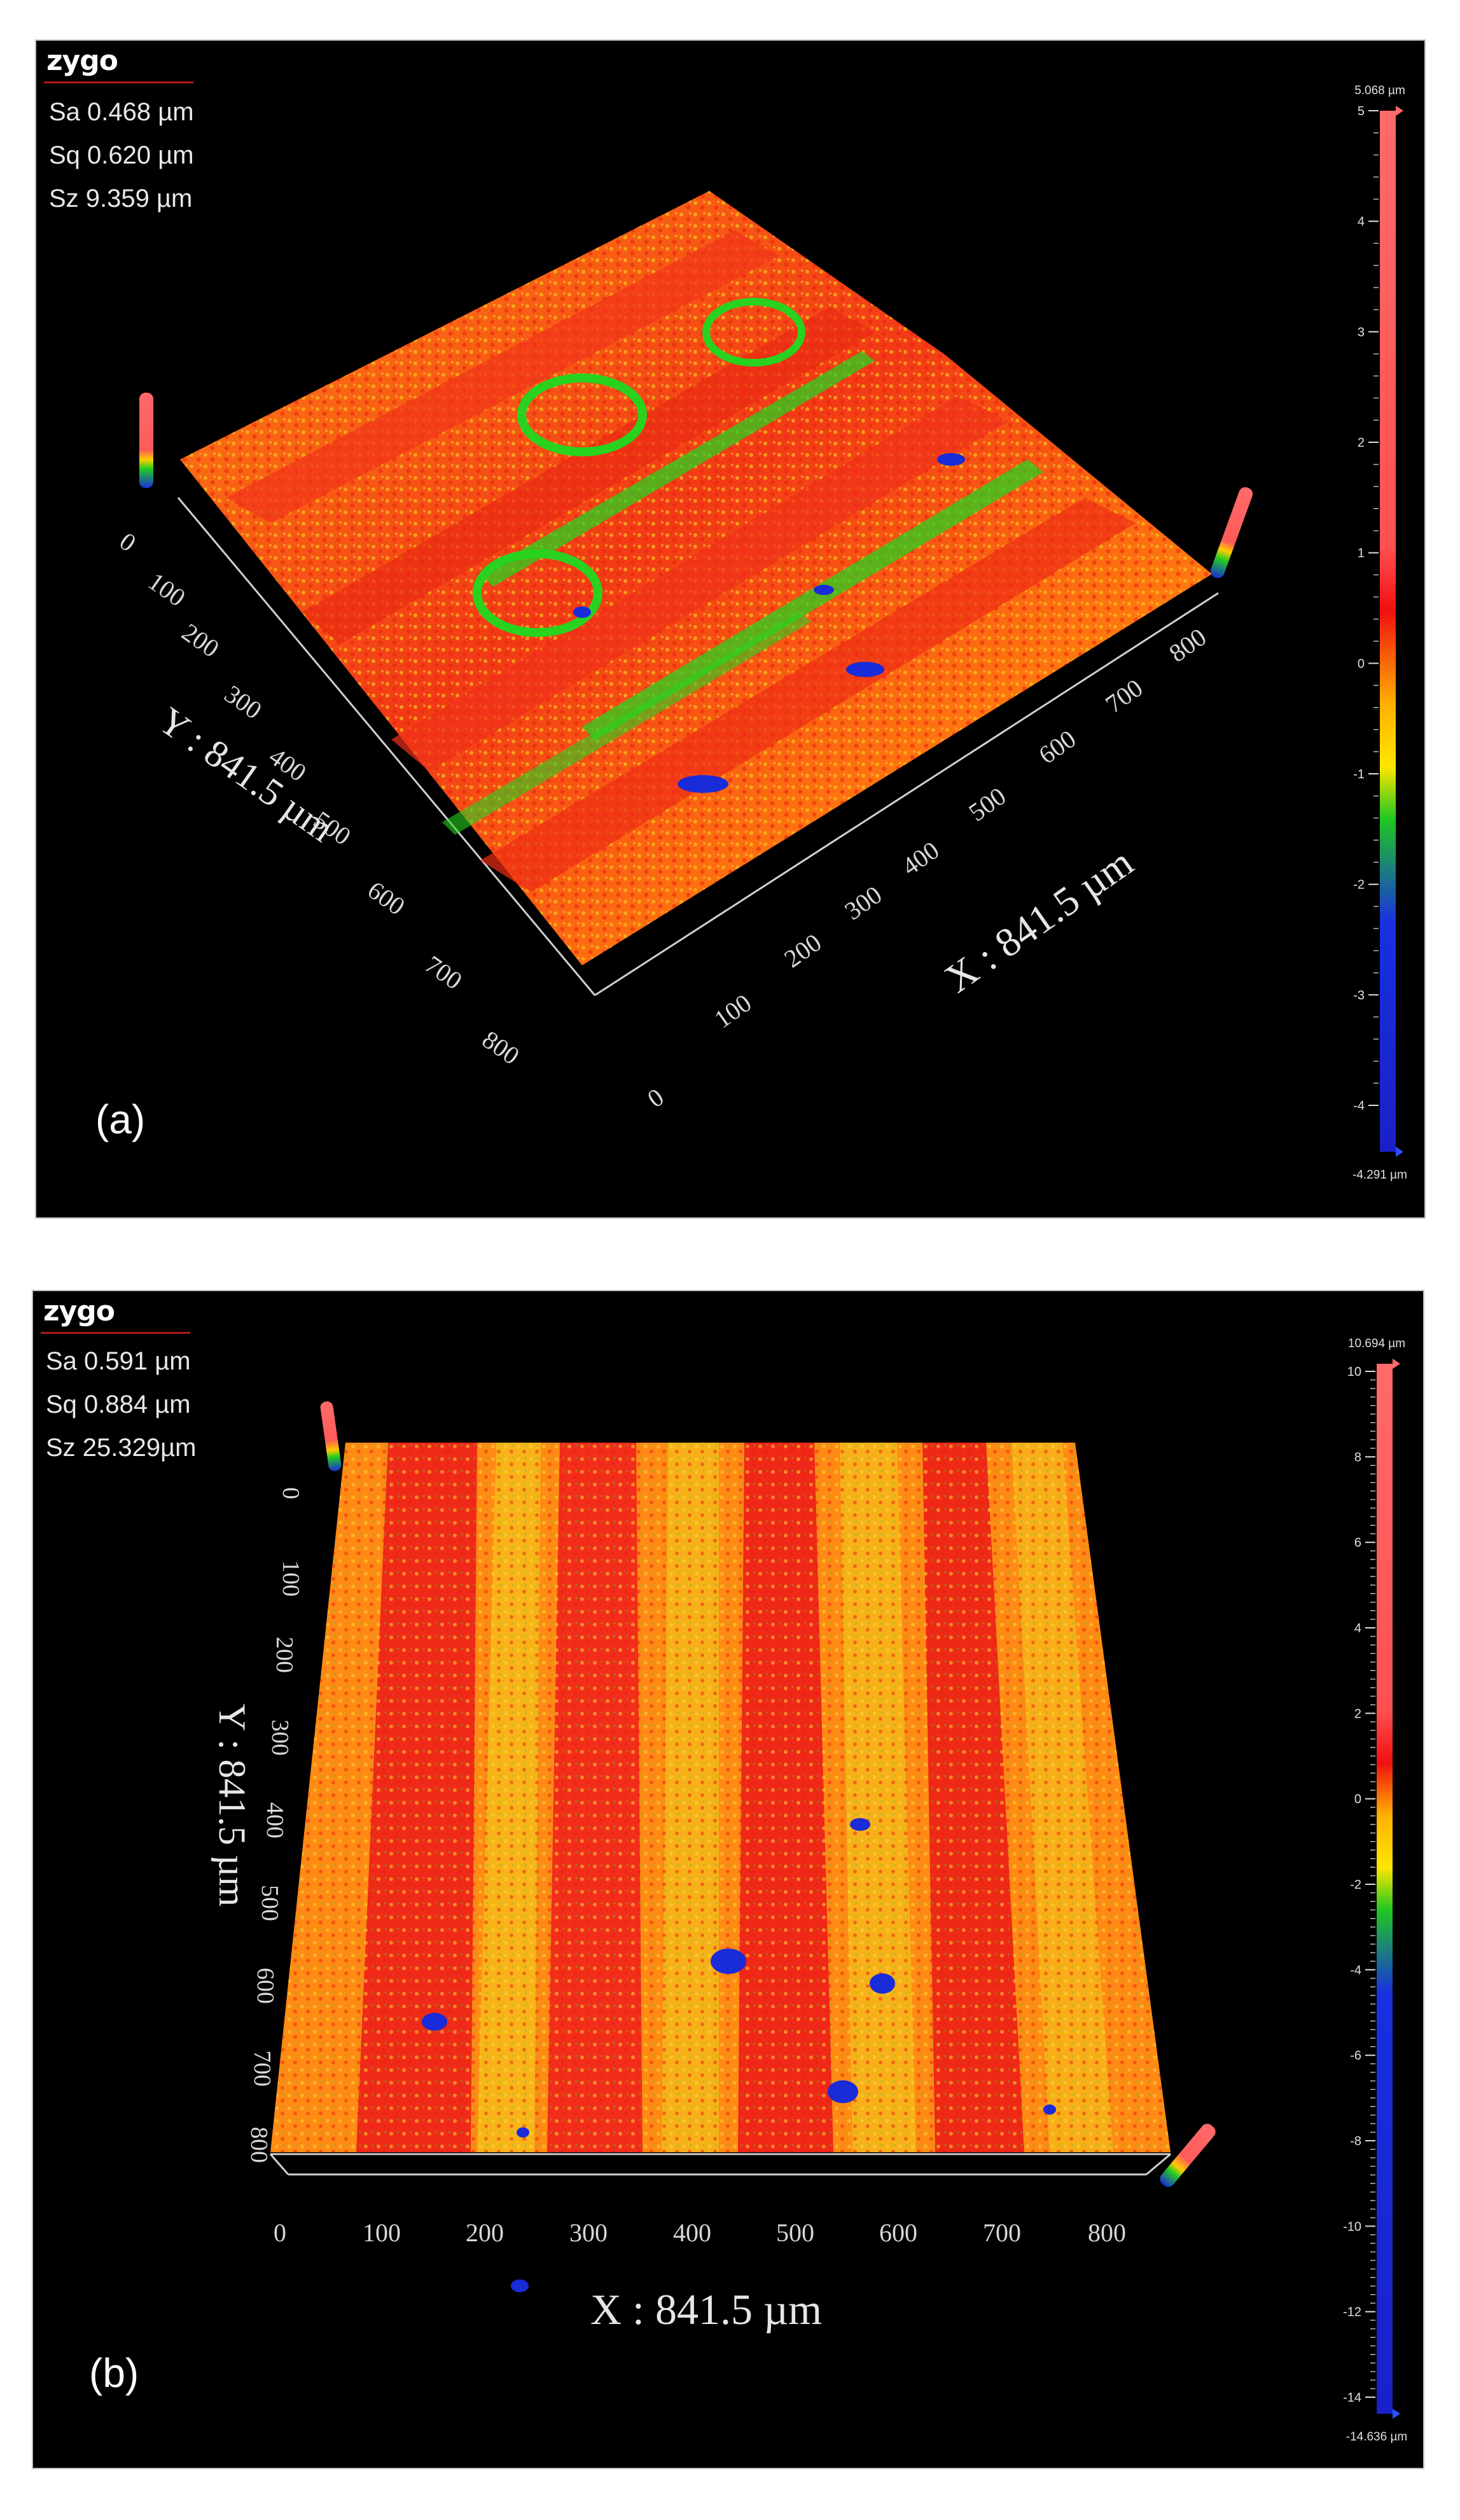 This screenshot has height=2520, width=1460. Describe the element at coordinates (114, 2373) in the screenshot. I see `panel-label: (b)` at that location.